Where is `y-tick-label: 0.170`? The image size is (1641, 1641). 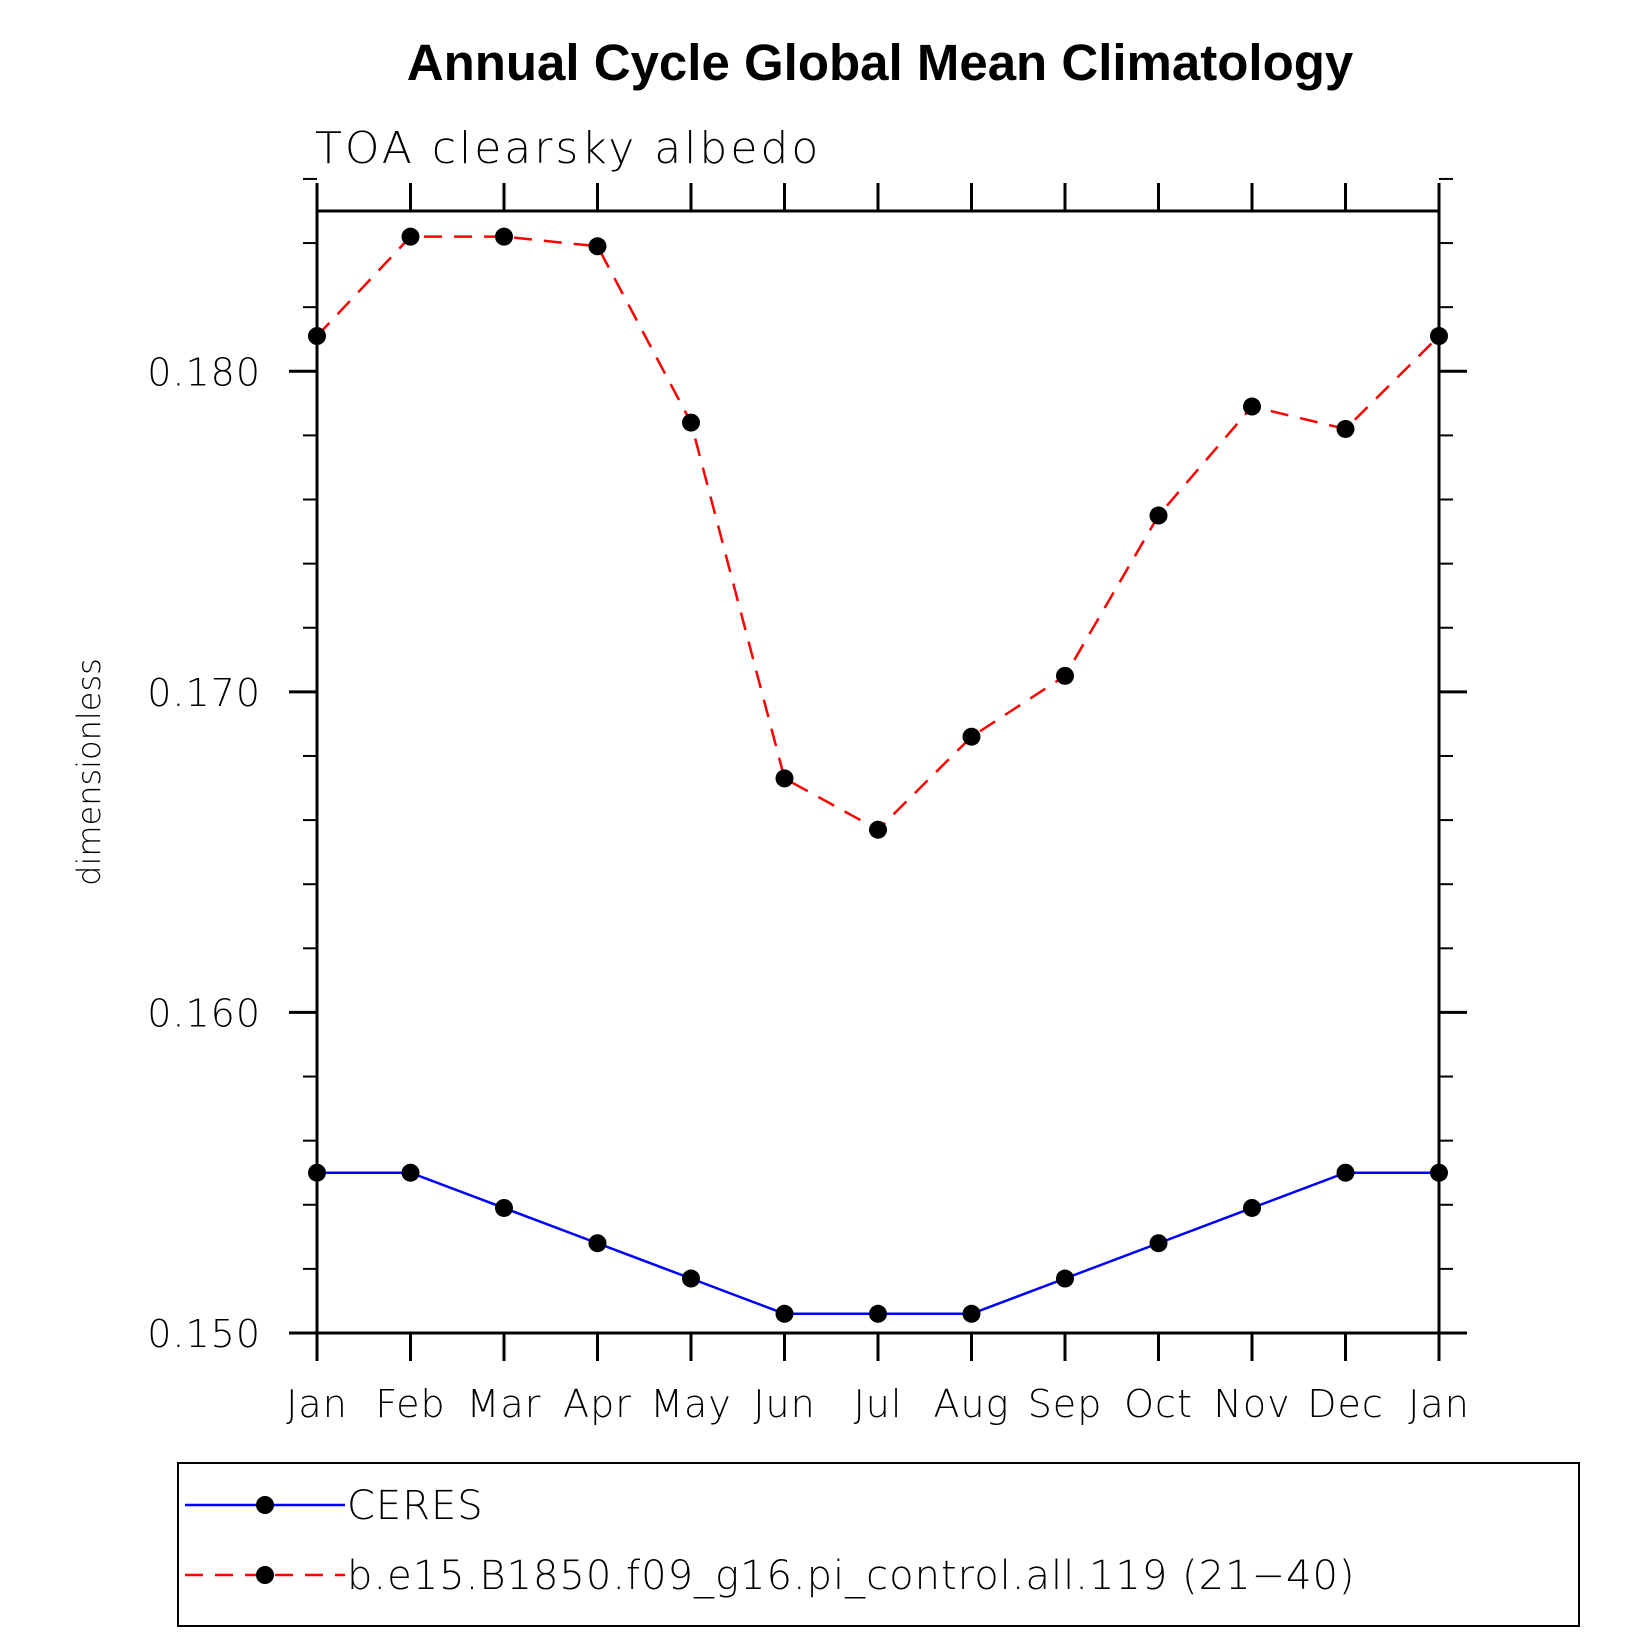
y-tick-label: 0.170 is located at coordinates (204, 693).